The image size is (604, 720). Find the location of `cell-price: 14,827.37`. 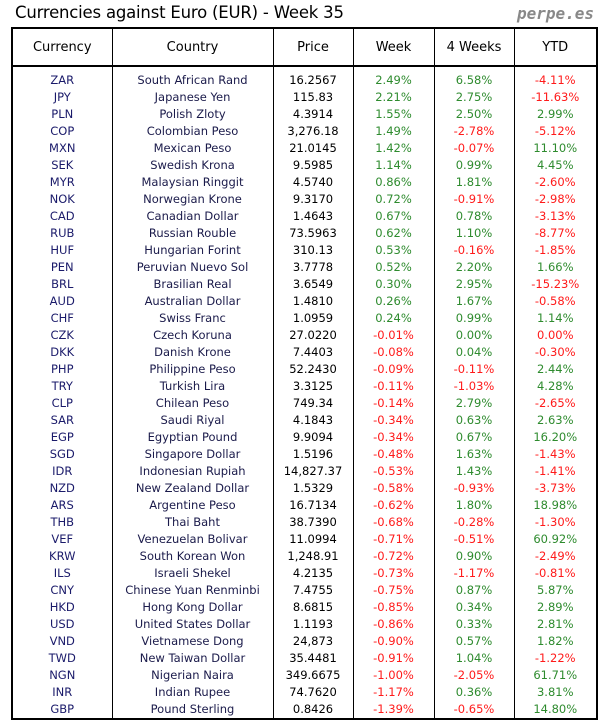

cell-price: 14,827.37 is located at coordinates (313, 471).